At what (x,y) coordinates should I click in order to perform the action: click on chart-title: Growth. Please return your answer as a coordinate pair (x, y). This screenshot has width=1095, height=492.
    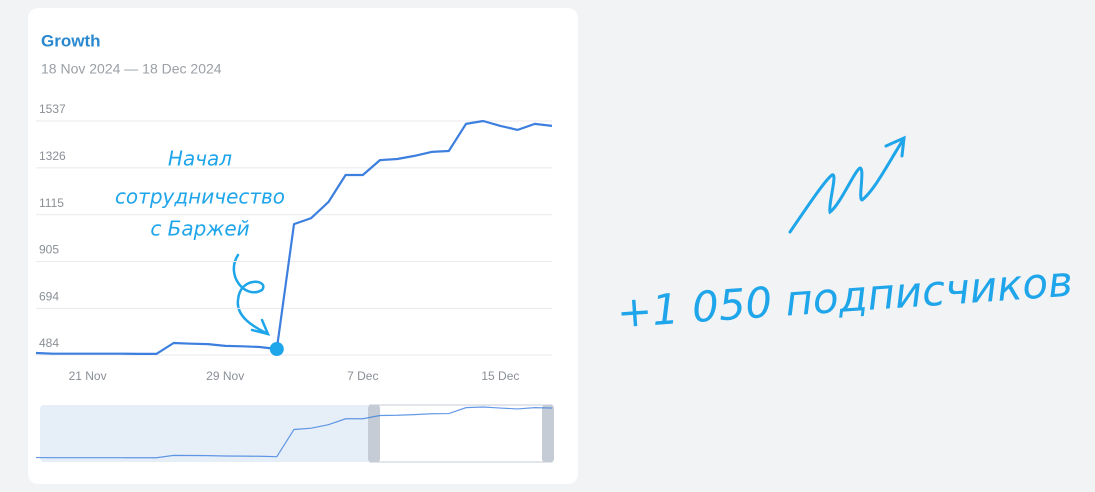
    Looking at the image, I should click on (71, 40).